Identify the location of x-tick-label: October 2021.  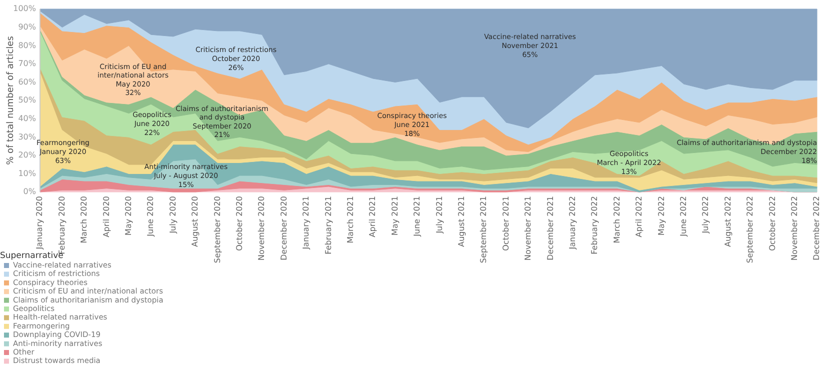
(505, 223).